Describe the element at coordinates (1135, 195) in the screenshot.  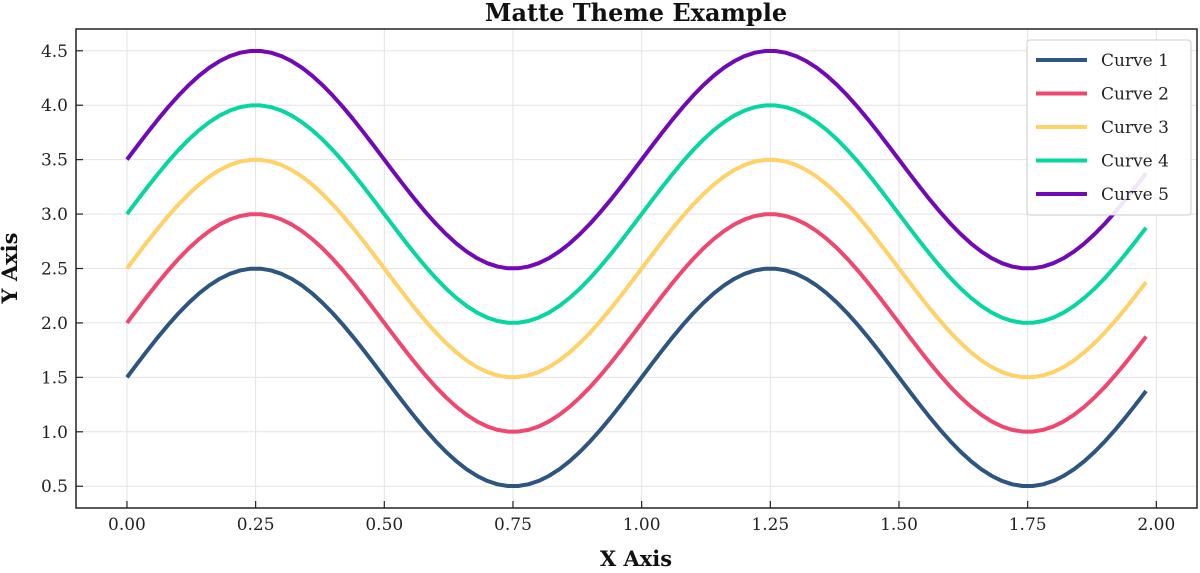
I see `legend-label-curve-5: Curve 5` at that location.